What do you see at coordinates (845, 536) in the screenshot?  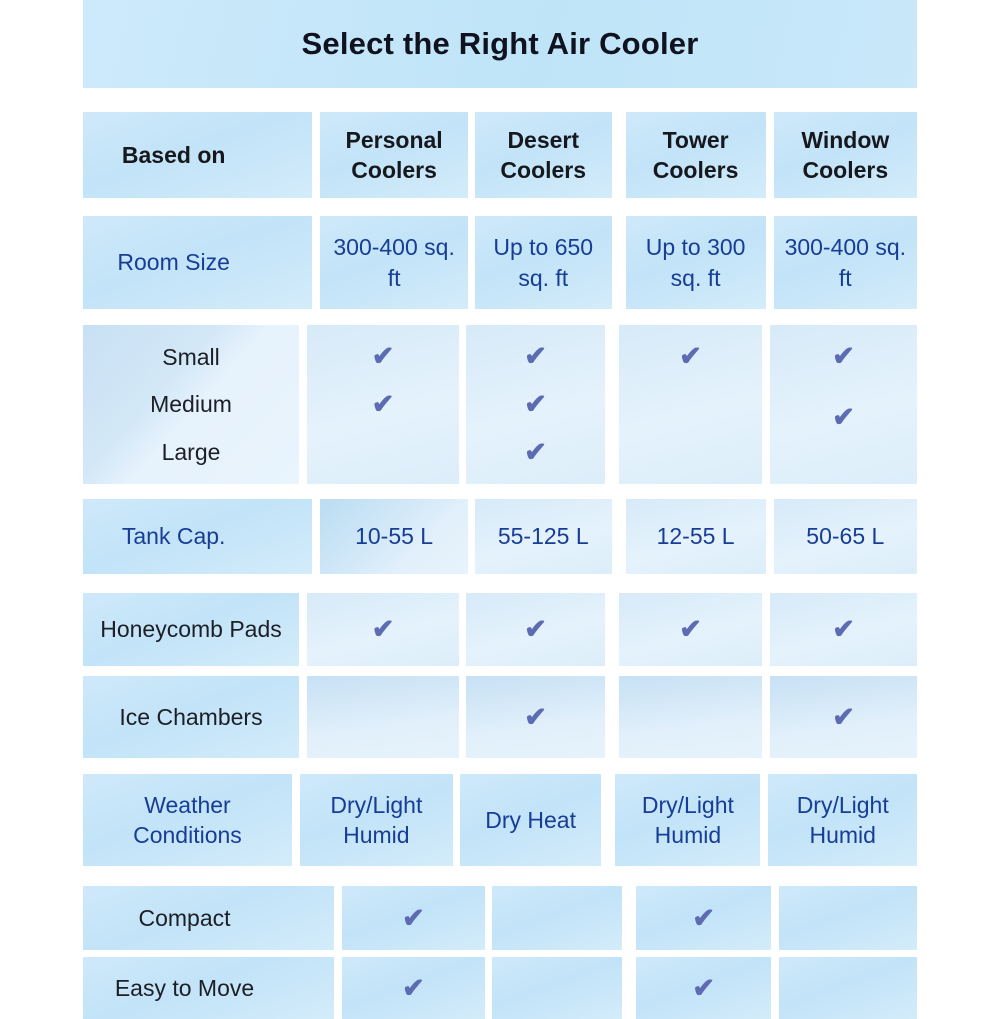 I see `tank-window: 50-65 L` at bounding box center [845, 536].